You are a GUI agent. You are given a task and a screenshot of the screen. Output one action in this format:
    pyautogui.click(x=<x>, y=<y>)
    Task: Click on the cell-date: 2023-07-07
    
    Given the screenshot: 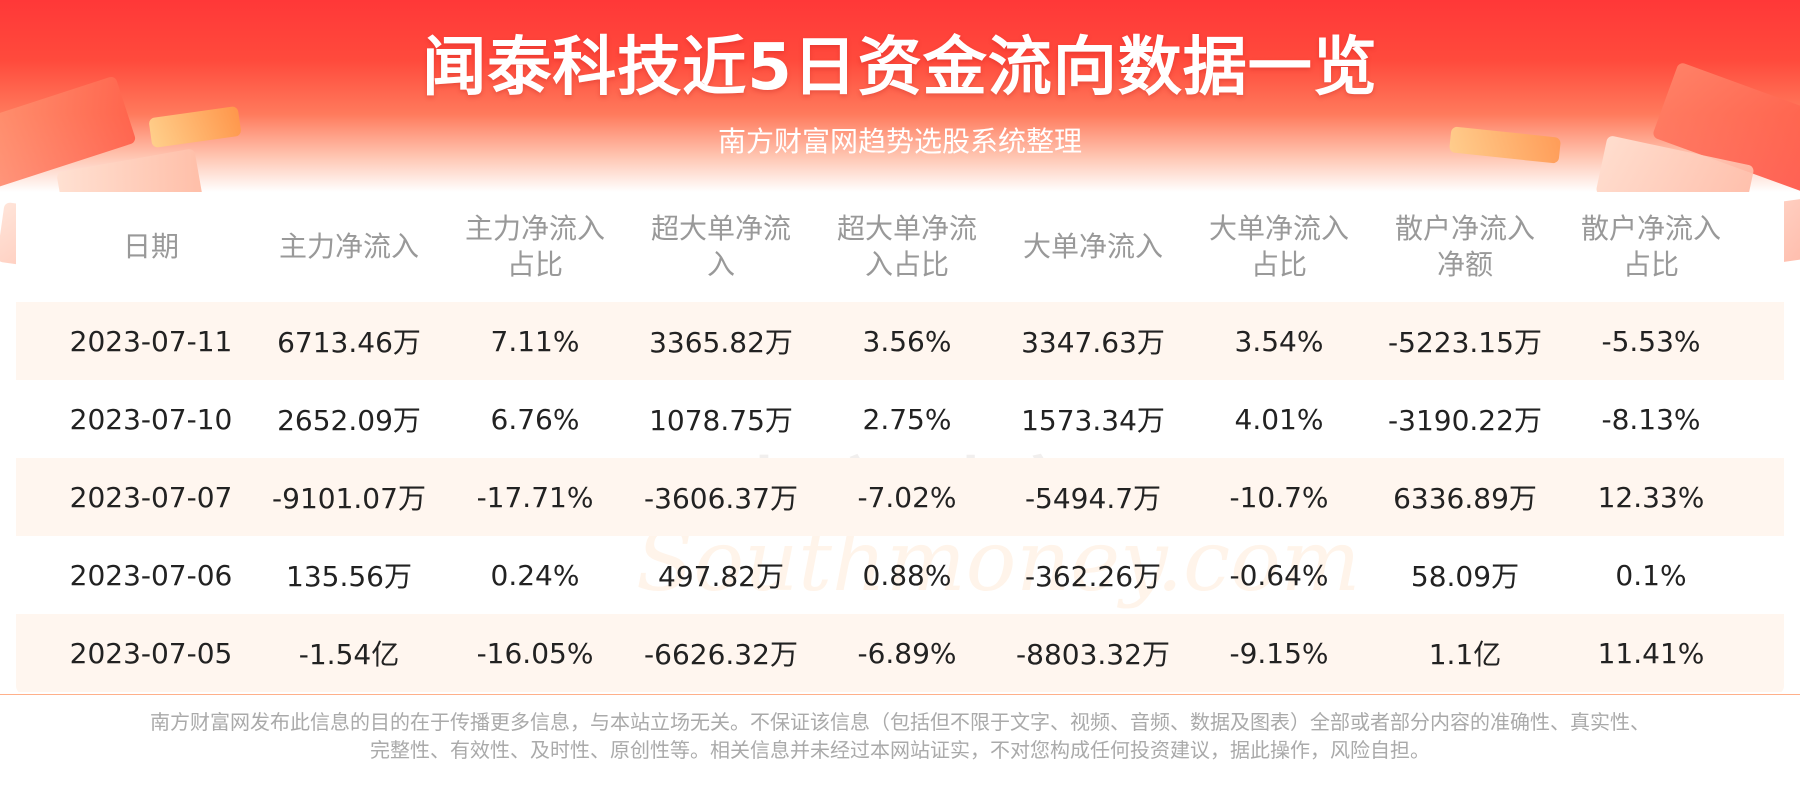 What is the action you would take?
    pyautogui.click(x=151, y=497)
    